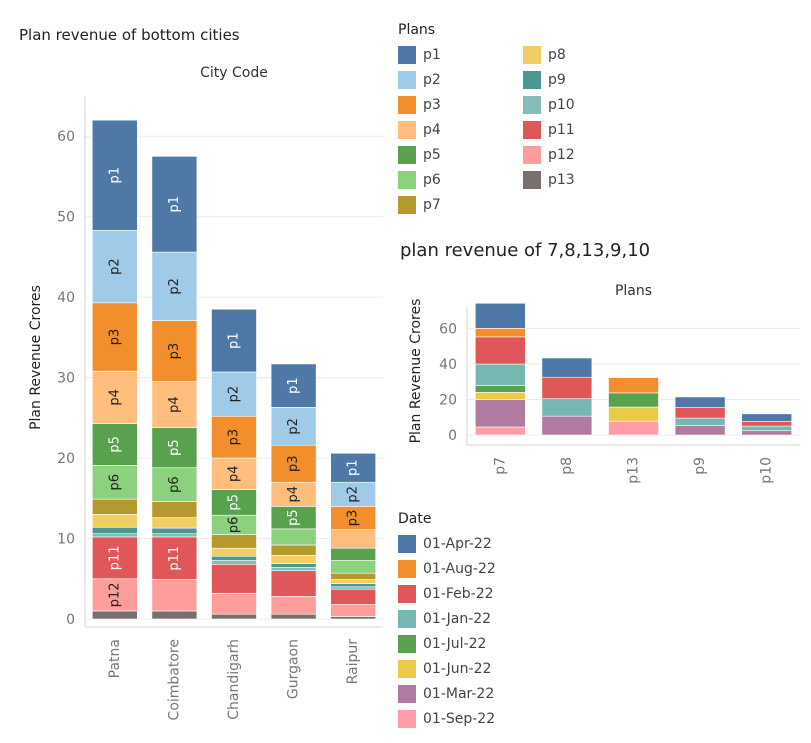  I want to click on y-axis-label: Plan Revenue Crores, so click(36, 357).